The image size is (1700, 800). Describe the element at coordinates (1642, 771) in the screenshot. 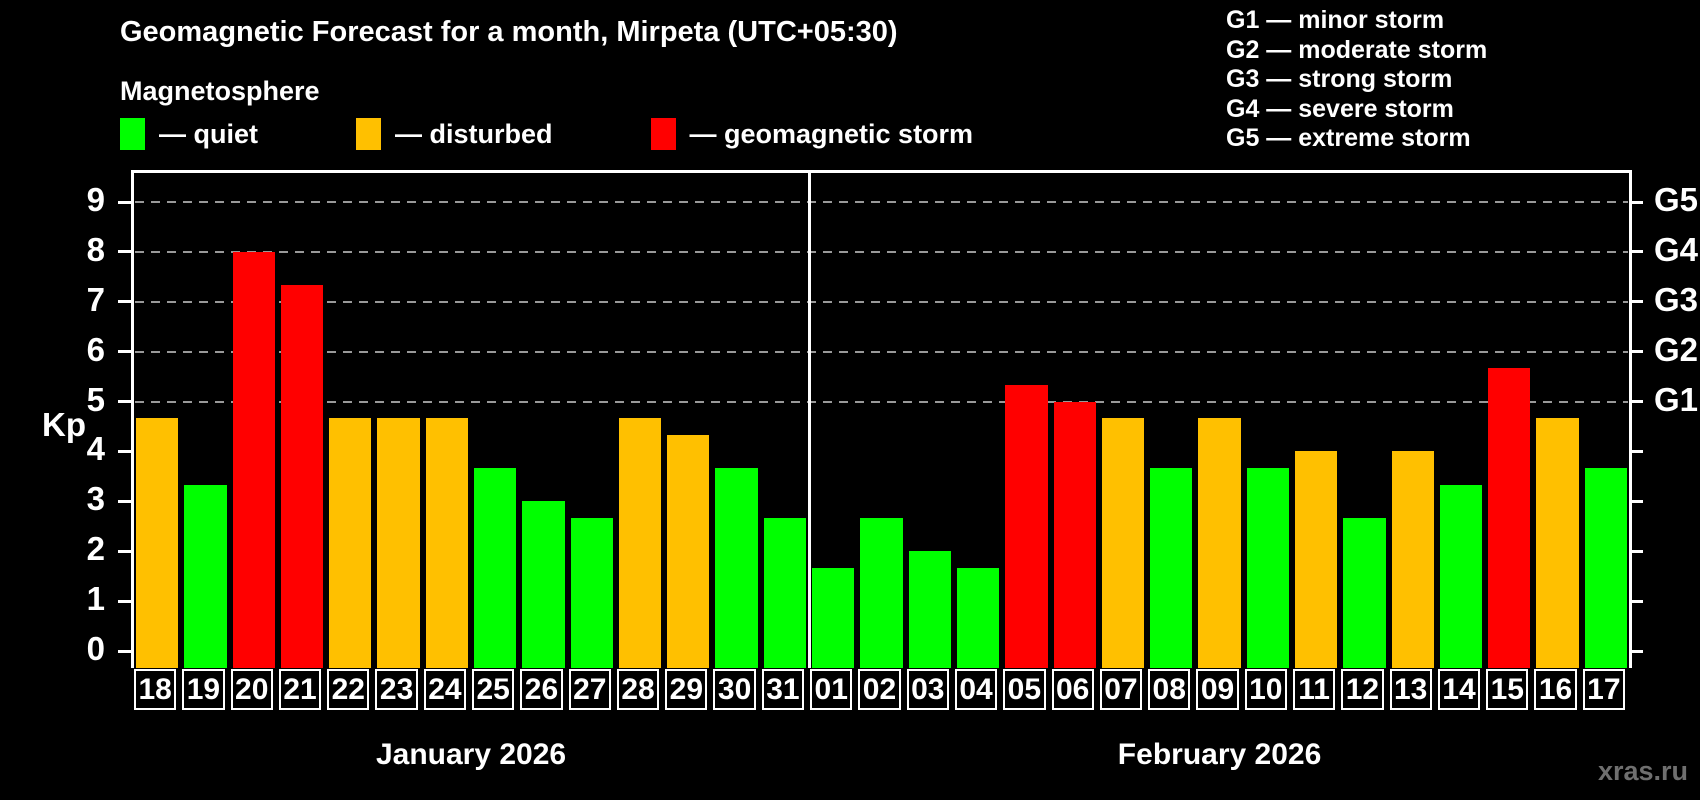

I see `watermark: xras.ru` at that location.